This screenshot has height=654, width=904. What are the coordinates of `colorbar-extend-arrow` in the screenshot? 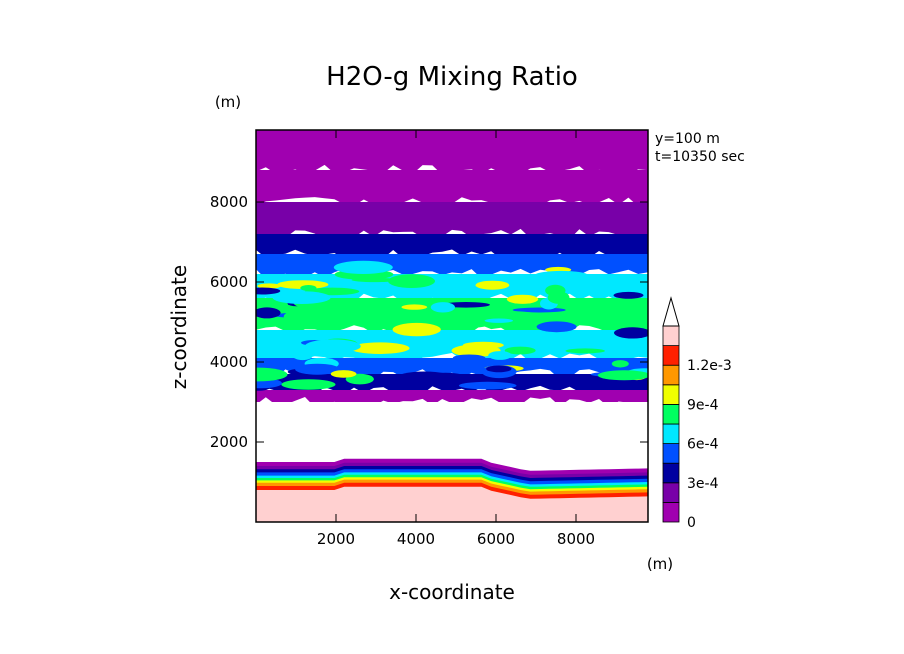 It's located at (671, 311).